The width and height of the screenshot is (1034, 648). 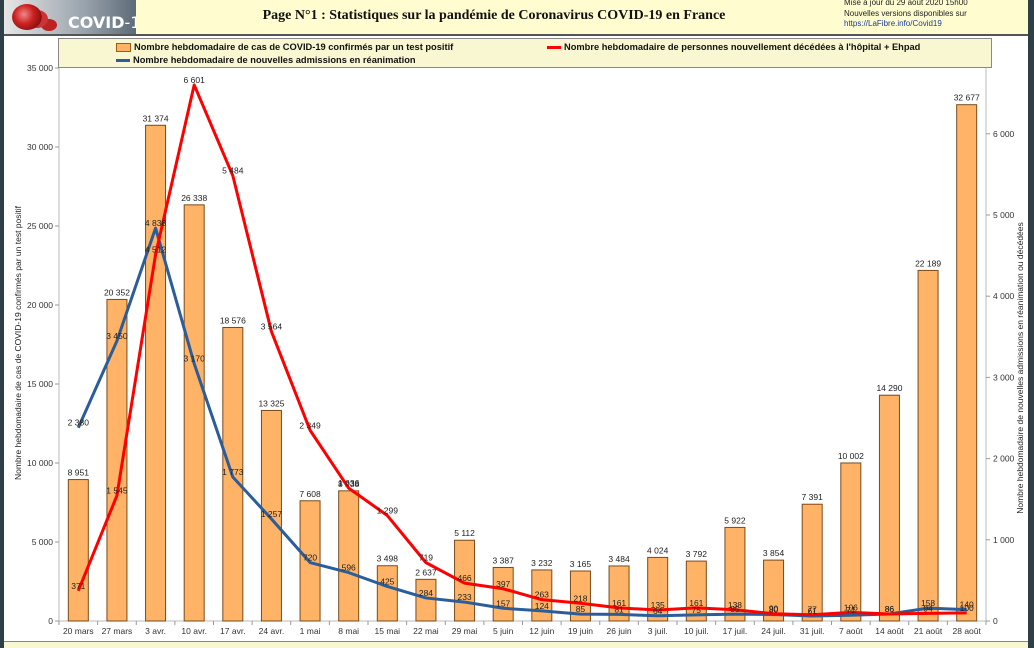 What do you see at coordinates (117, 292) in the screenshot?
I see `bar-label-cases: 20 352` at bounding box center [117, 292].